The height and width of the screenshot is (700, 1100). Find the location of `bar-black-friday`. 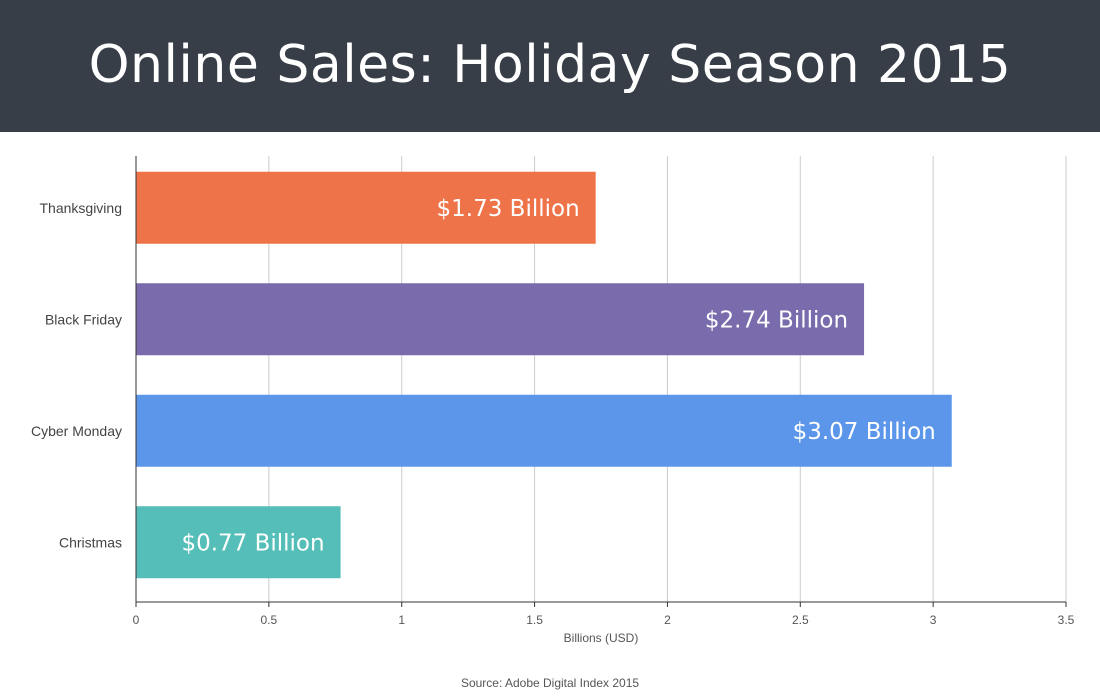

bar-black-friday is located at coordinates (500, 319).